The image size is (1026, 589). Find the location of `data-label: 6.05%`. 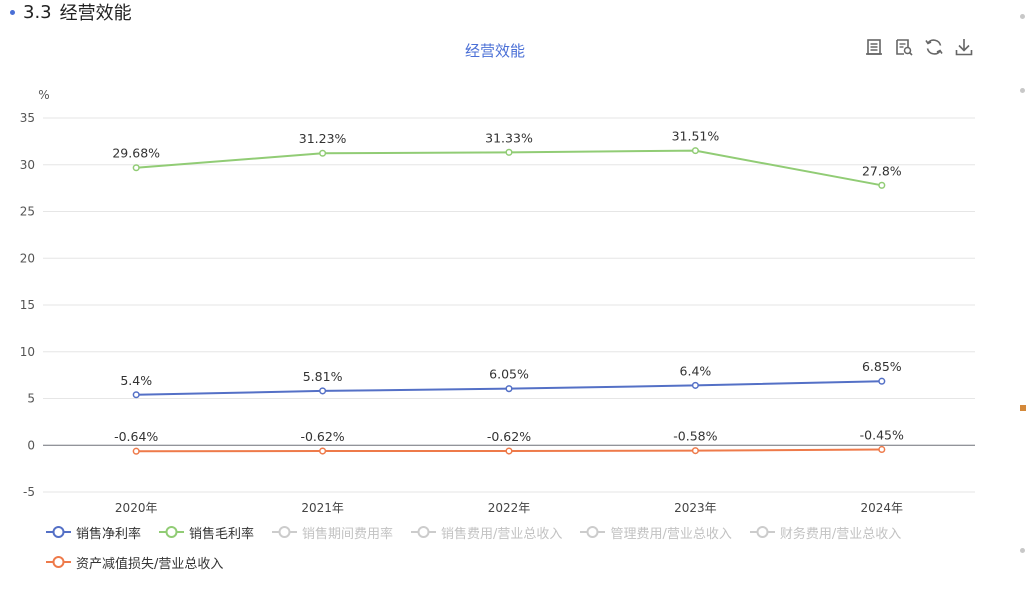

data-label: 6.05% is located at coordinates (509, 374).